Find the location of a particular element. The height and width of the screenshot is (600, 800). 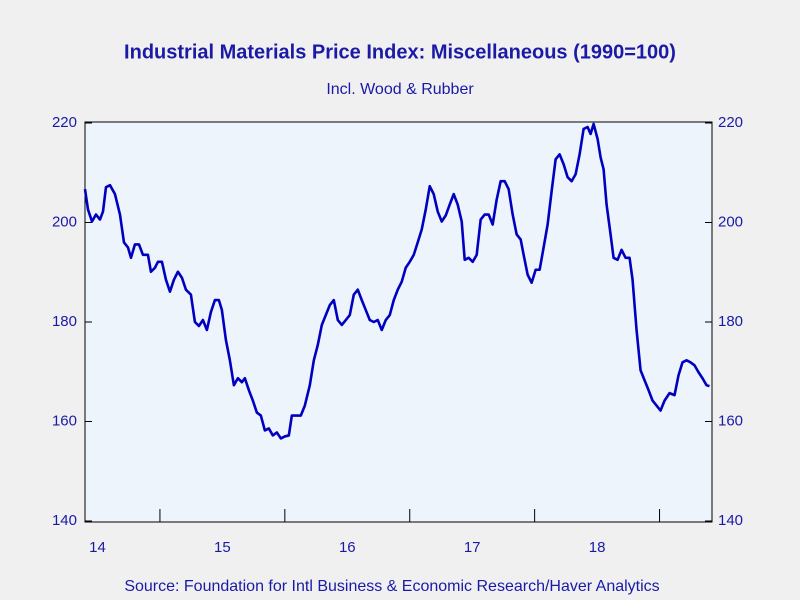

y2-tick-label: 200 is located at coordinates (730, 221).